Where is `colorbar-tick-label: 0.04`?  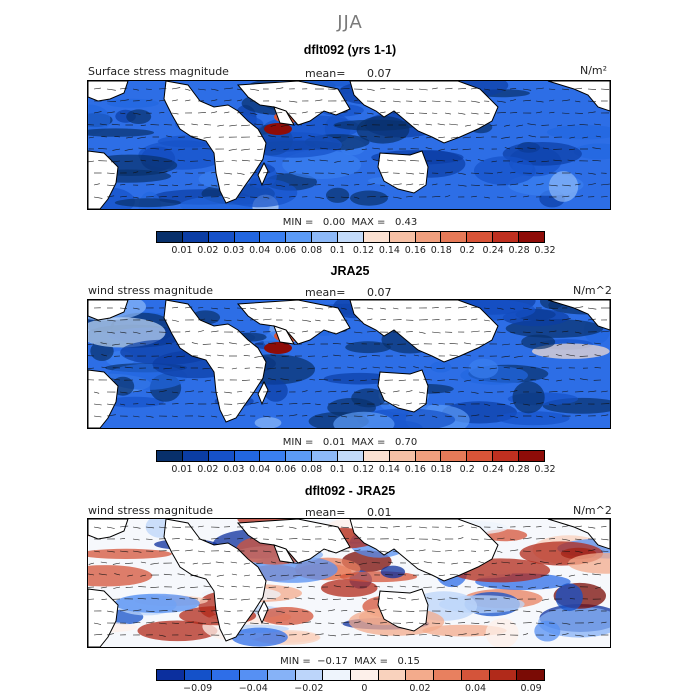 colorbar-tick-label: 0.04 is located at coordinates (260, 250).